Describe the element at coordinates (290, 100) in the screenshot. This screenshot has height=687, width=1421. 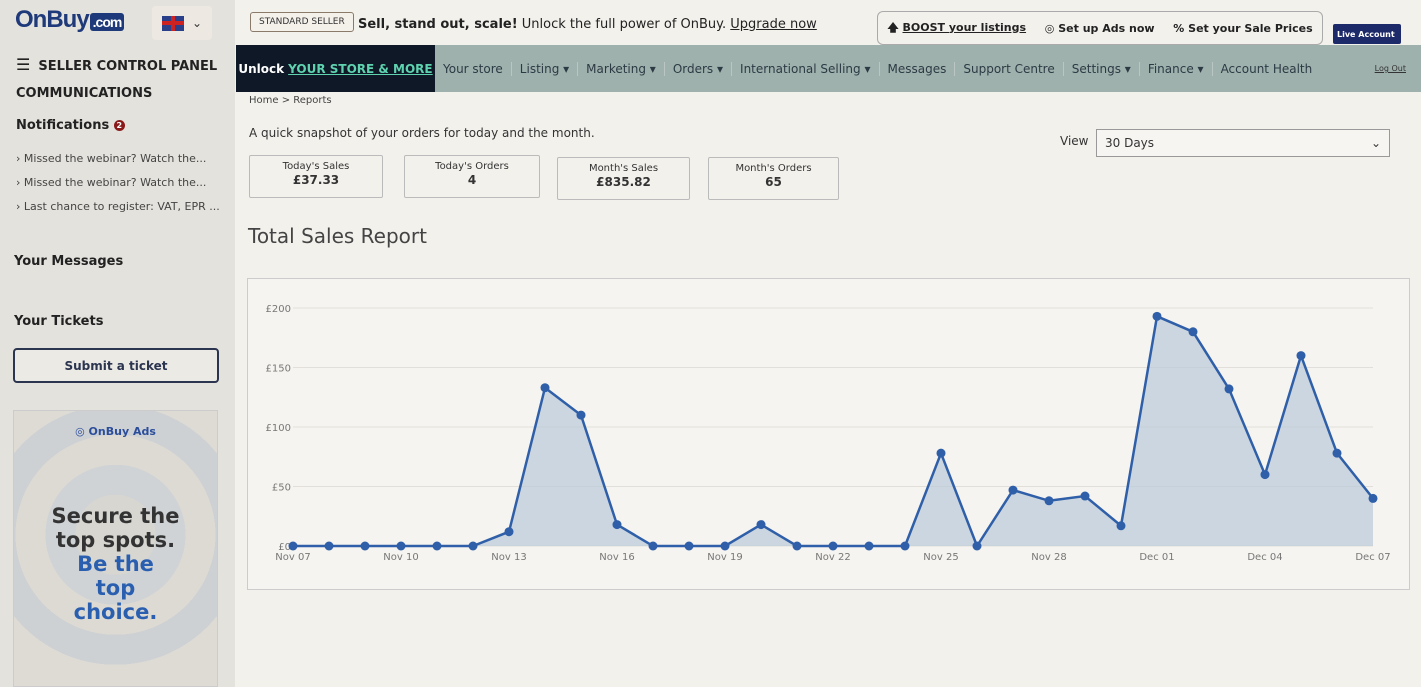
I see `breadcrumb: Home > Reports` at that location.